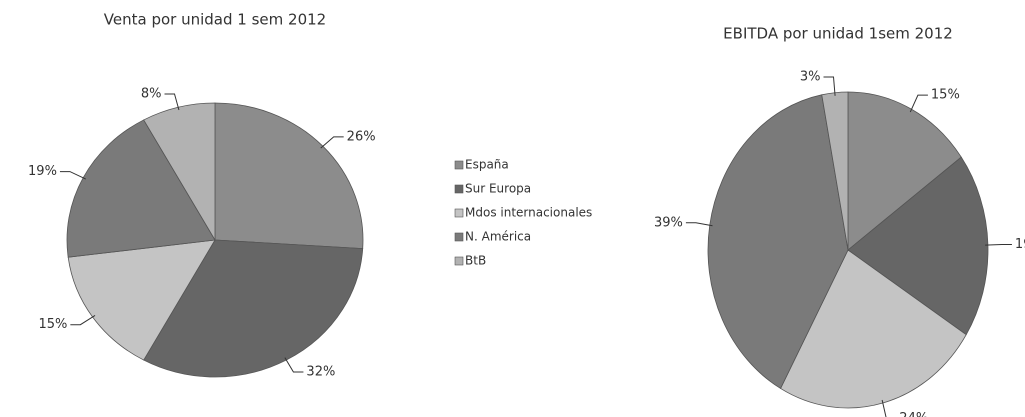 The height and width of the screenshot is (417, 1025). I want to click on data-label: 32%, so click(320, 372).